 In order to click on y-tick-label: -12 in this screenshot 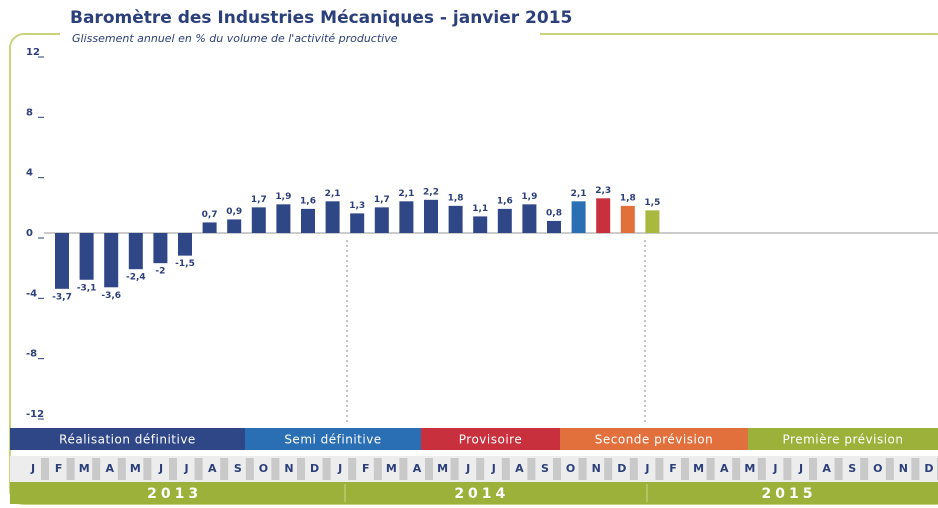, I will do `click(35, 414)`.